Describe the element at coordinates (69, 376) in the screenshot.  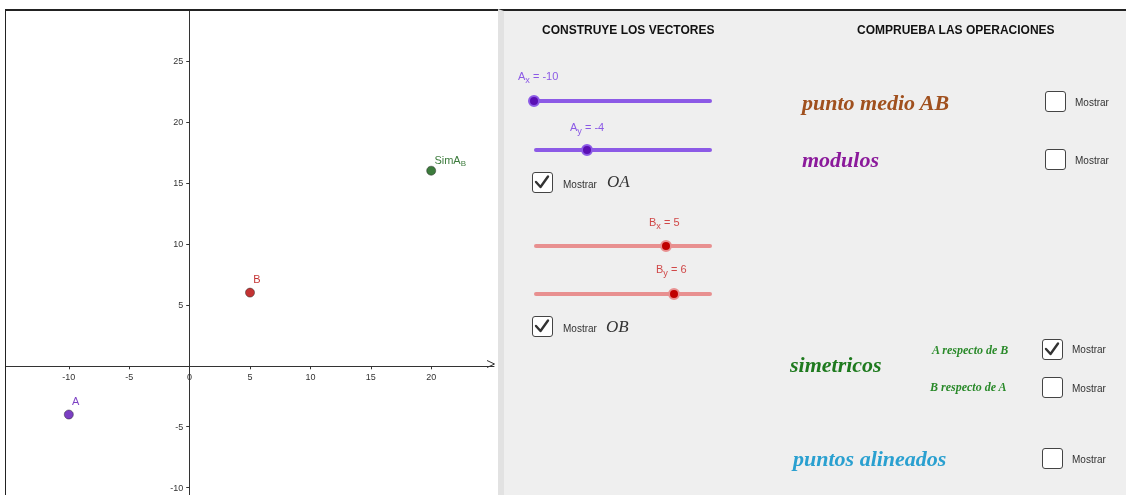
I see `x-tick-label: -10` at that location.